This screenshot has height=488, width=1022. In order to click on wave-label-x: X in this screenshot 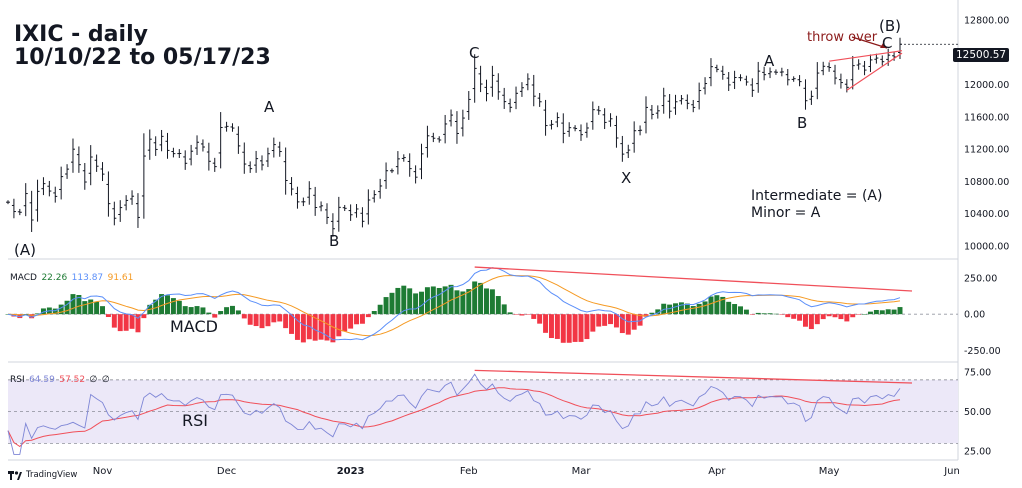, I will do `click(626, 178)`.